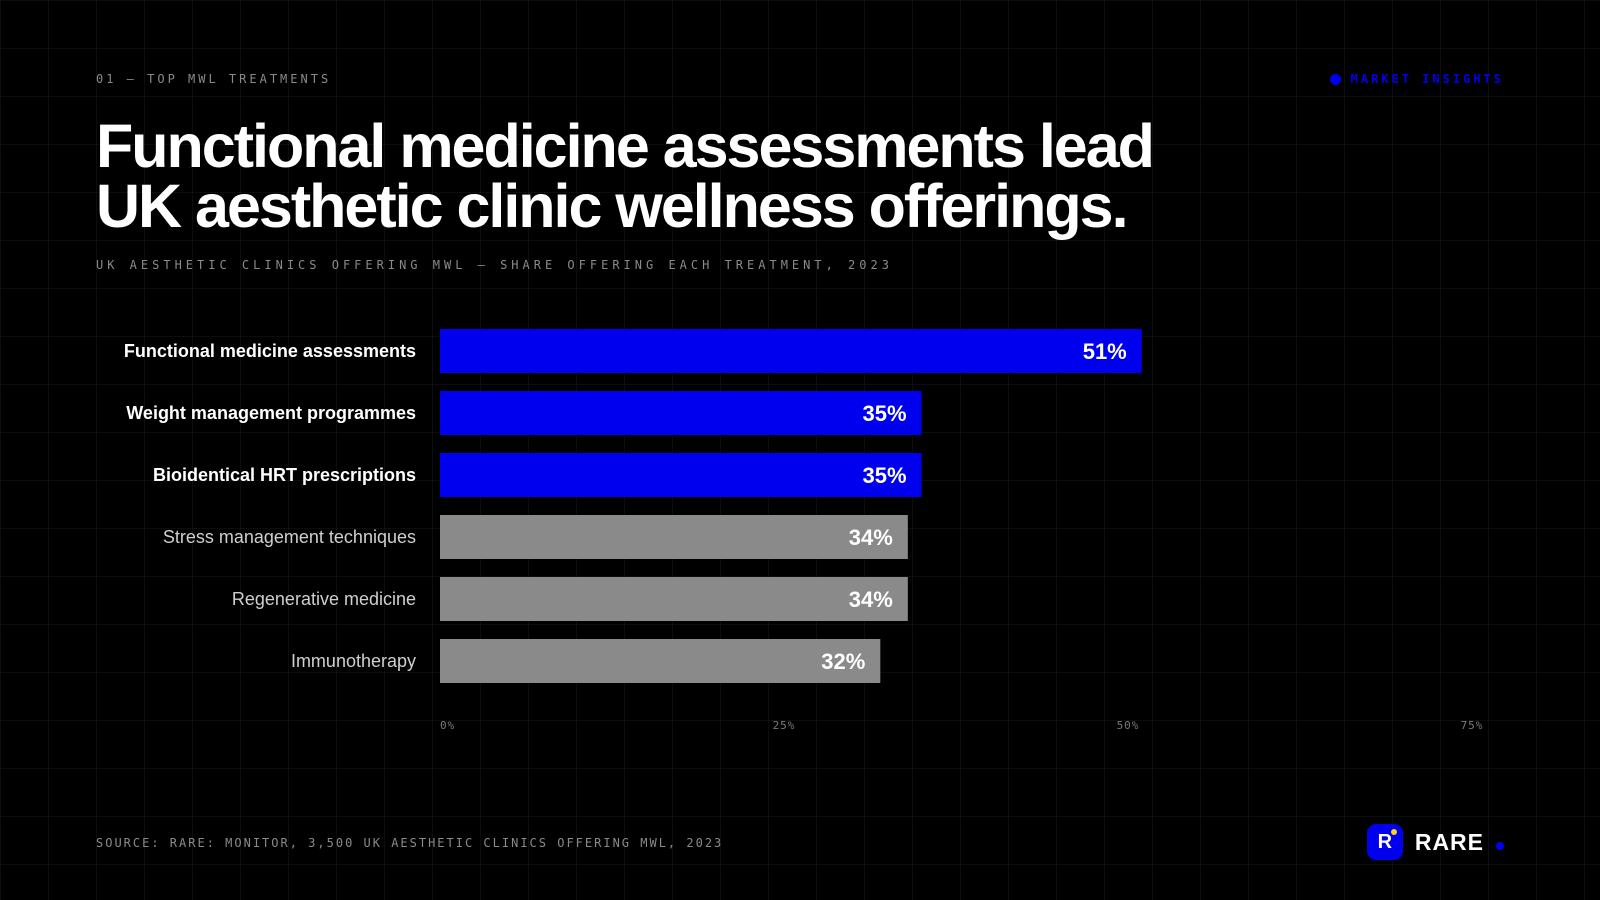  What do you see at coordinates (885, 475) in the screenshot?
I see `data-label-3: 35%` at bounding box center [885, 475].